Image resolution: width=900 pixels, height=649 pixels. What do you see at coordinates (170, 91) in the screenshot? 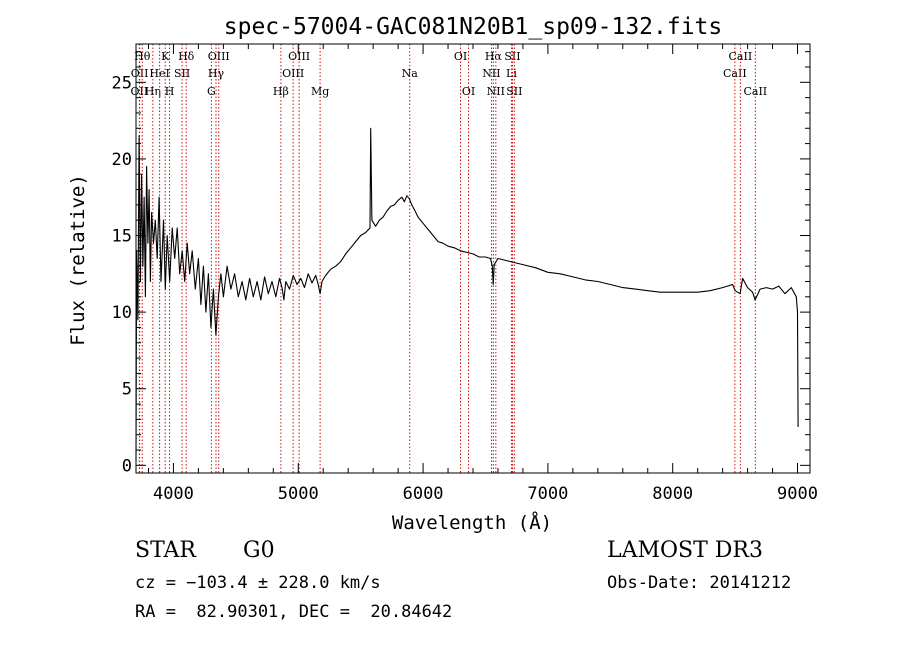
I see `line-marker-label: H` at bounding box center [170, 91].